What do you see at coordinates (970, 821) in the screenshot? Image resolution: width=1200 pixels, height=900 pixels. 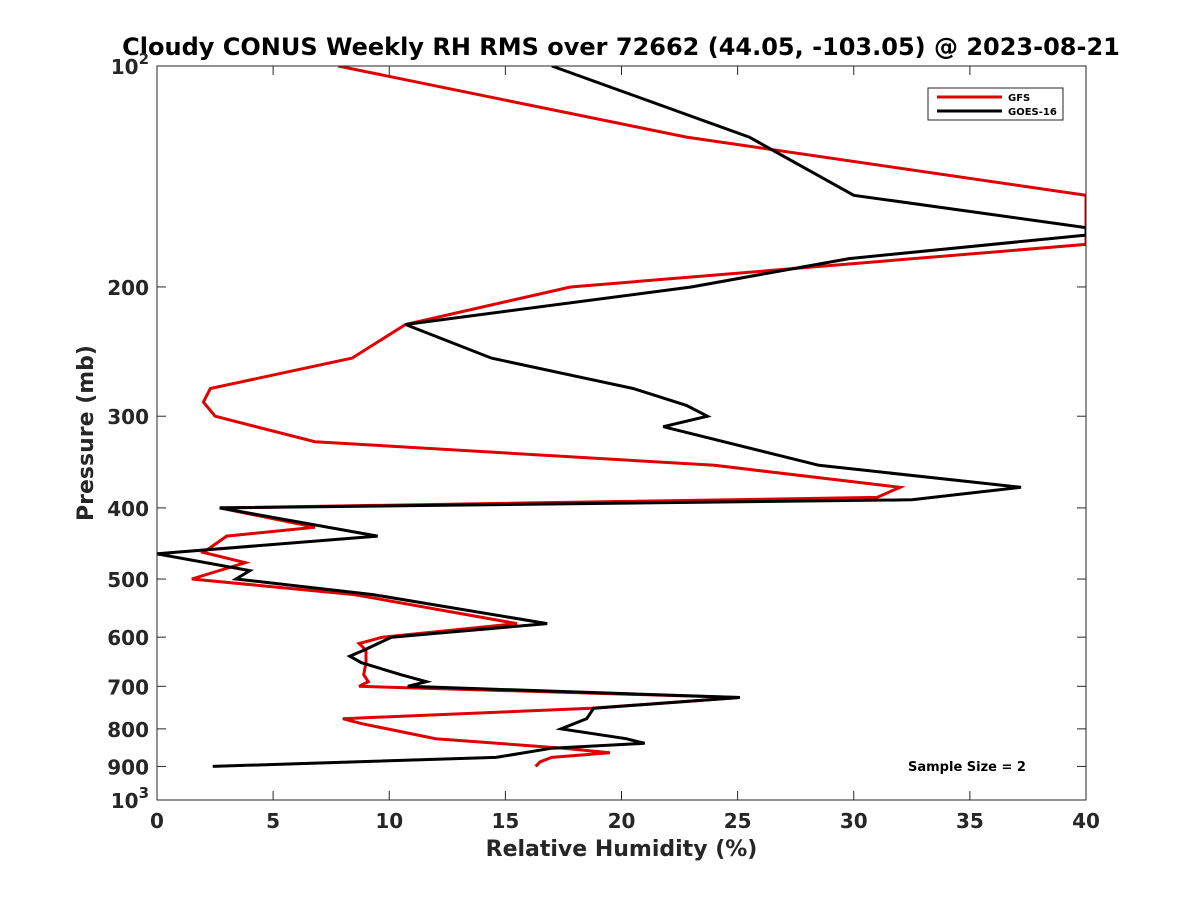 I see `x-tick-label: 35` at bounding box center [970, 821].